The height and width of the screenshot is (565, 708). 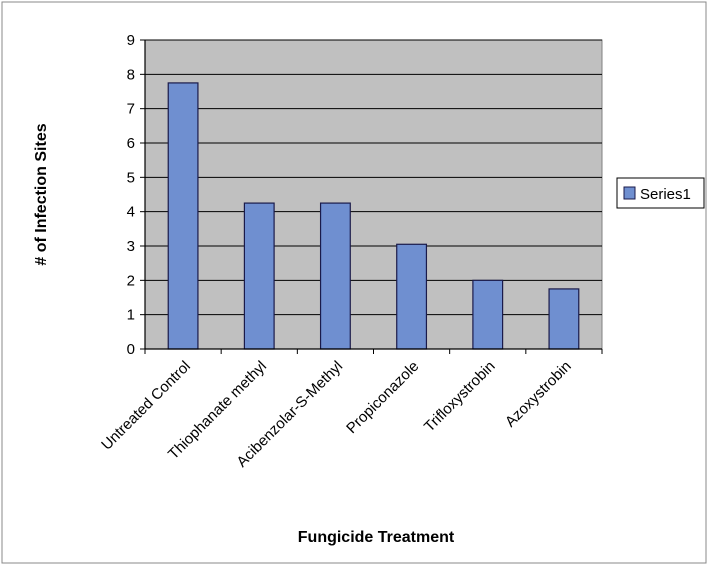 What do you see at coordinates (131, 280) in the screenshot?
I see `y-tick-label-2: 2` at bounding box center [131, 280].